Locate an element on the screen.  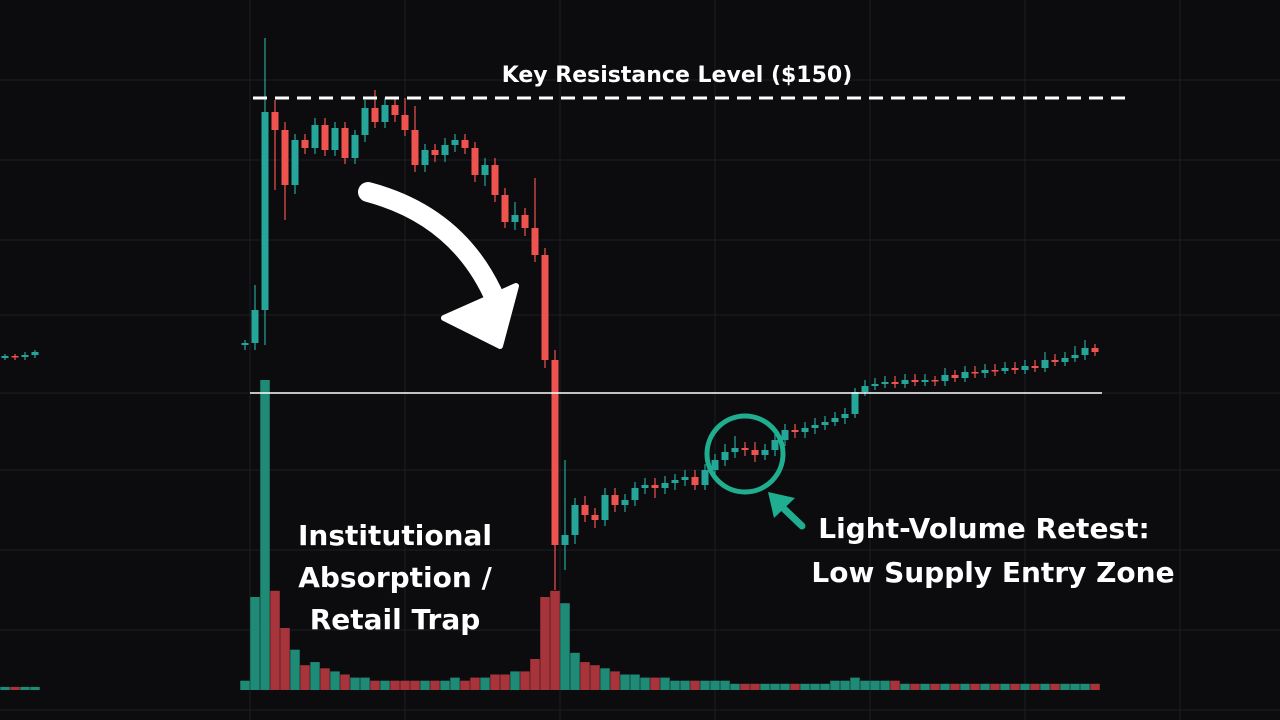
resistance-label: Key Resistance Level ($150) is located at coordinates (677, 75).